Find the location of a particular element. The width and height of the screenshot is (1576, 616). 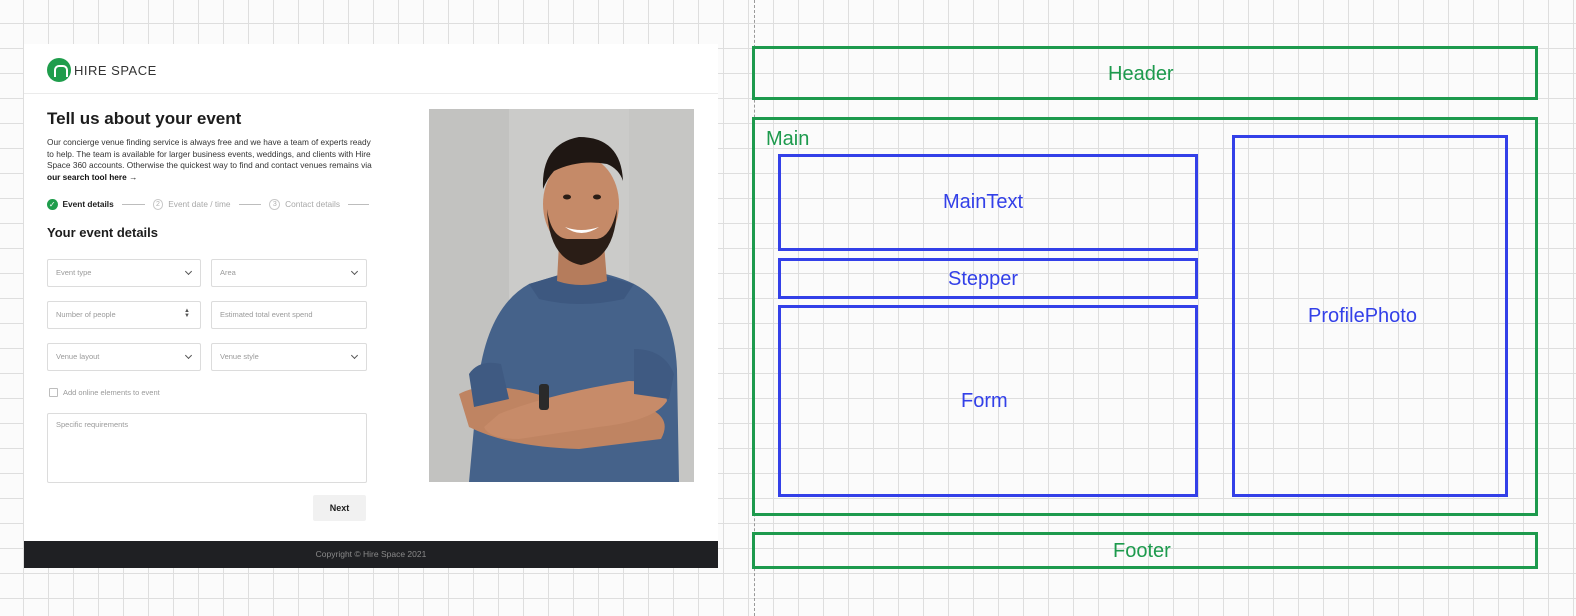

step-number-3: 3 is located at coordinates (275, 204).